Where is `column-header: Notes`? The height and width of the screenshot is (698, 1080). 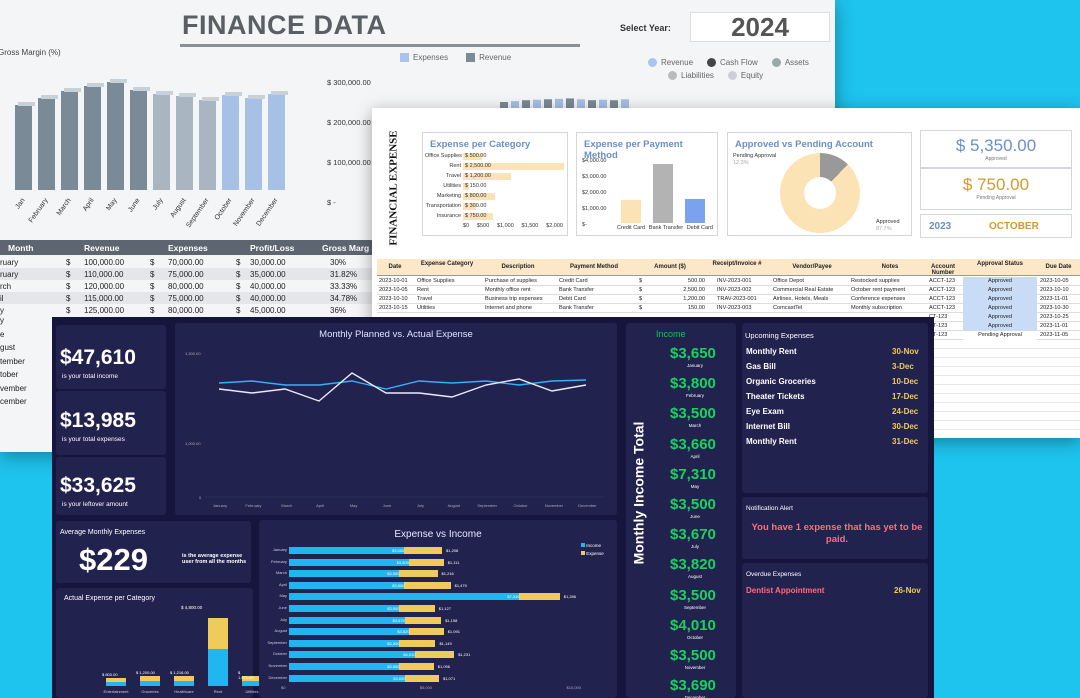
column-header: Notes is located at coordinates (890, 267).